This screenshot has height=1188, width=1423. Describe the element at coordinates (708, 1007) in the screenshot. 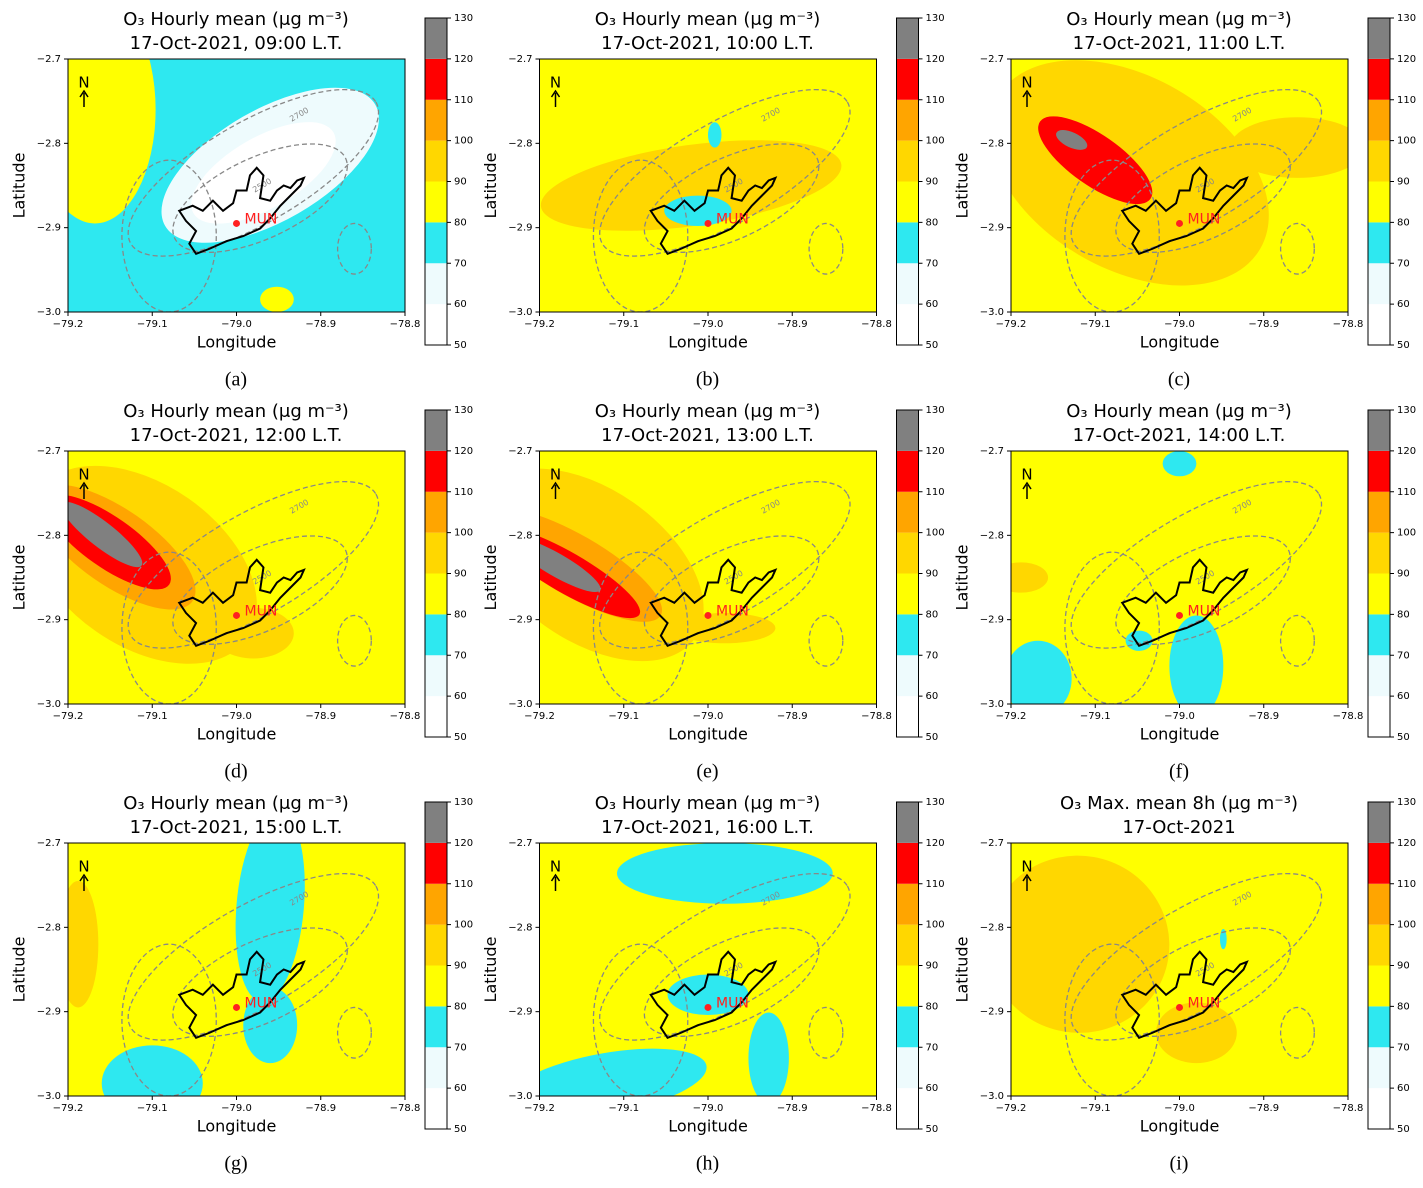

I see `site-marker` at that location.